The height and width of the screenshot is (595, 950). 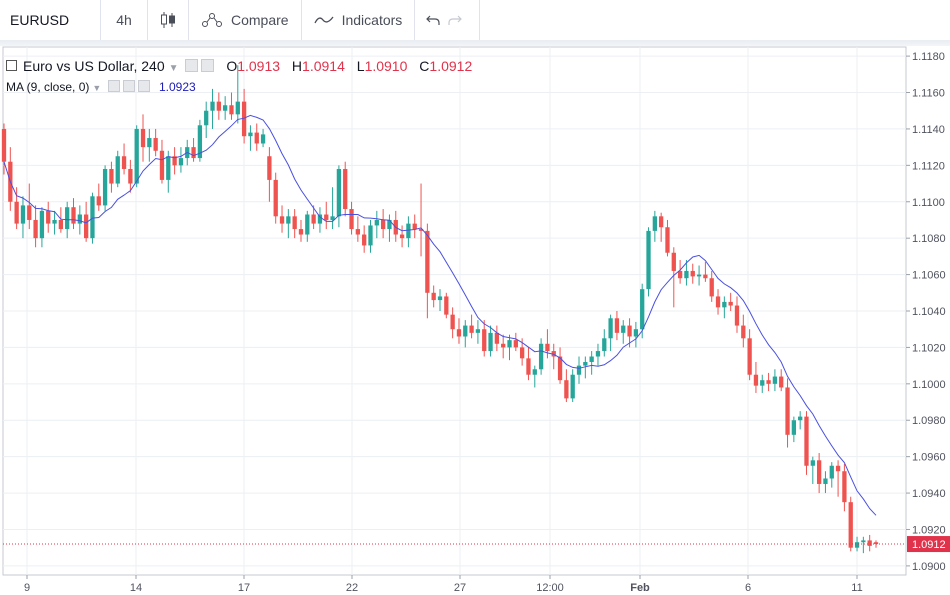 I want to click on indicators-button: Indicators, so click(x=359, y=20).